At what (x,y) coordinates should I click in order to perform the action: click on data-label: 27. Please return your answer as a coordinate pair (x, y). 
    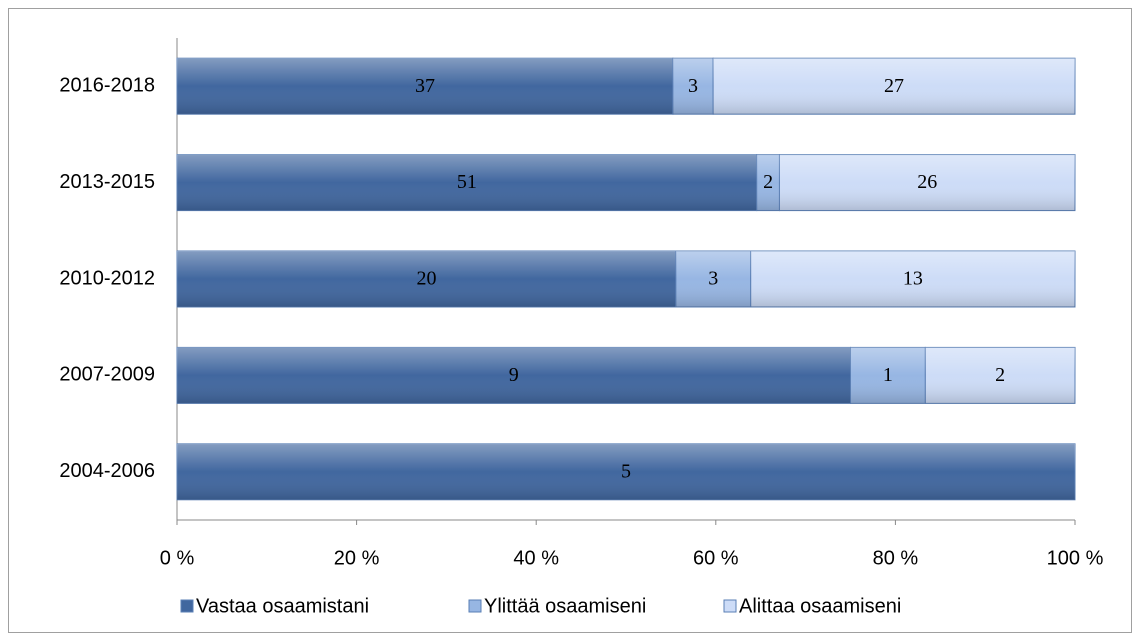
    Looking at the image, I should click on (894, 86).